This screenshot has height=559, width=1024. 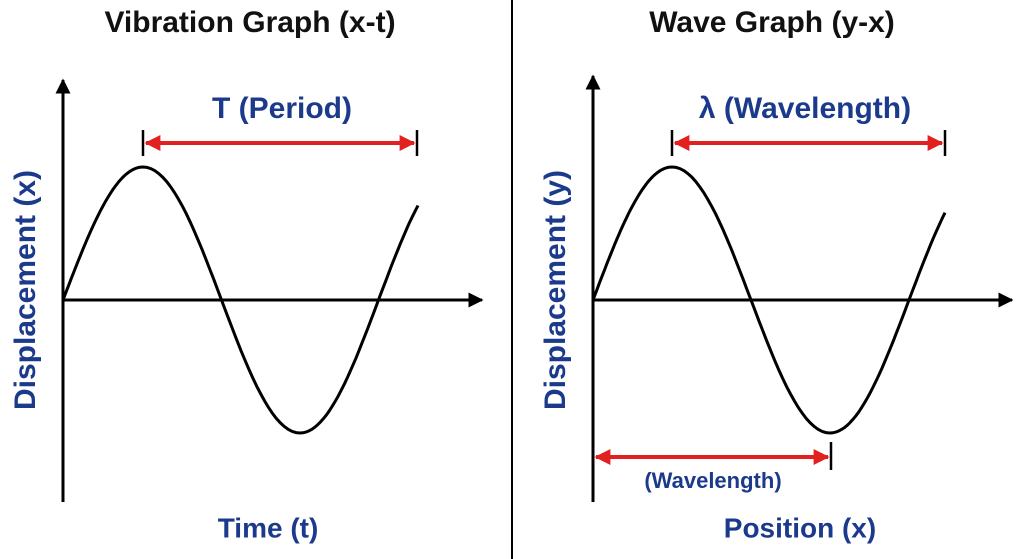 I want to click on x-label: Position (x), so click(x=800, y=527).